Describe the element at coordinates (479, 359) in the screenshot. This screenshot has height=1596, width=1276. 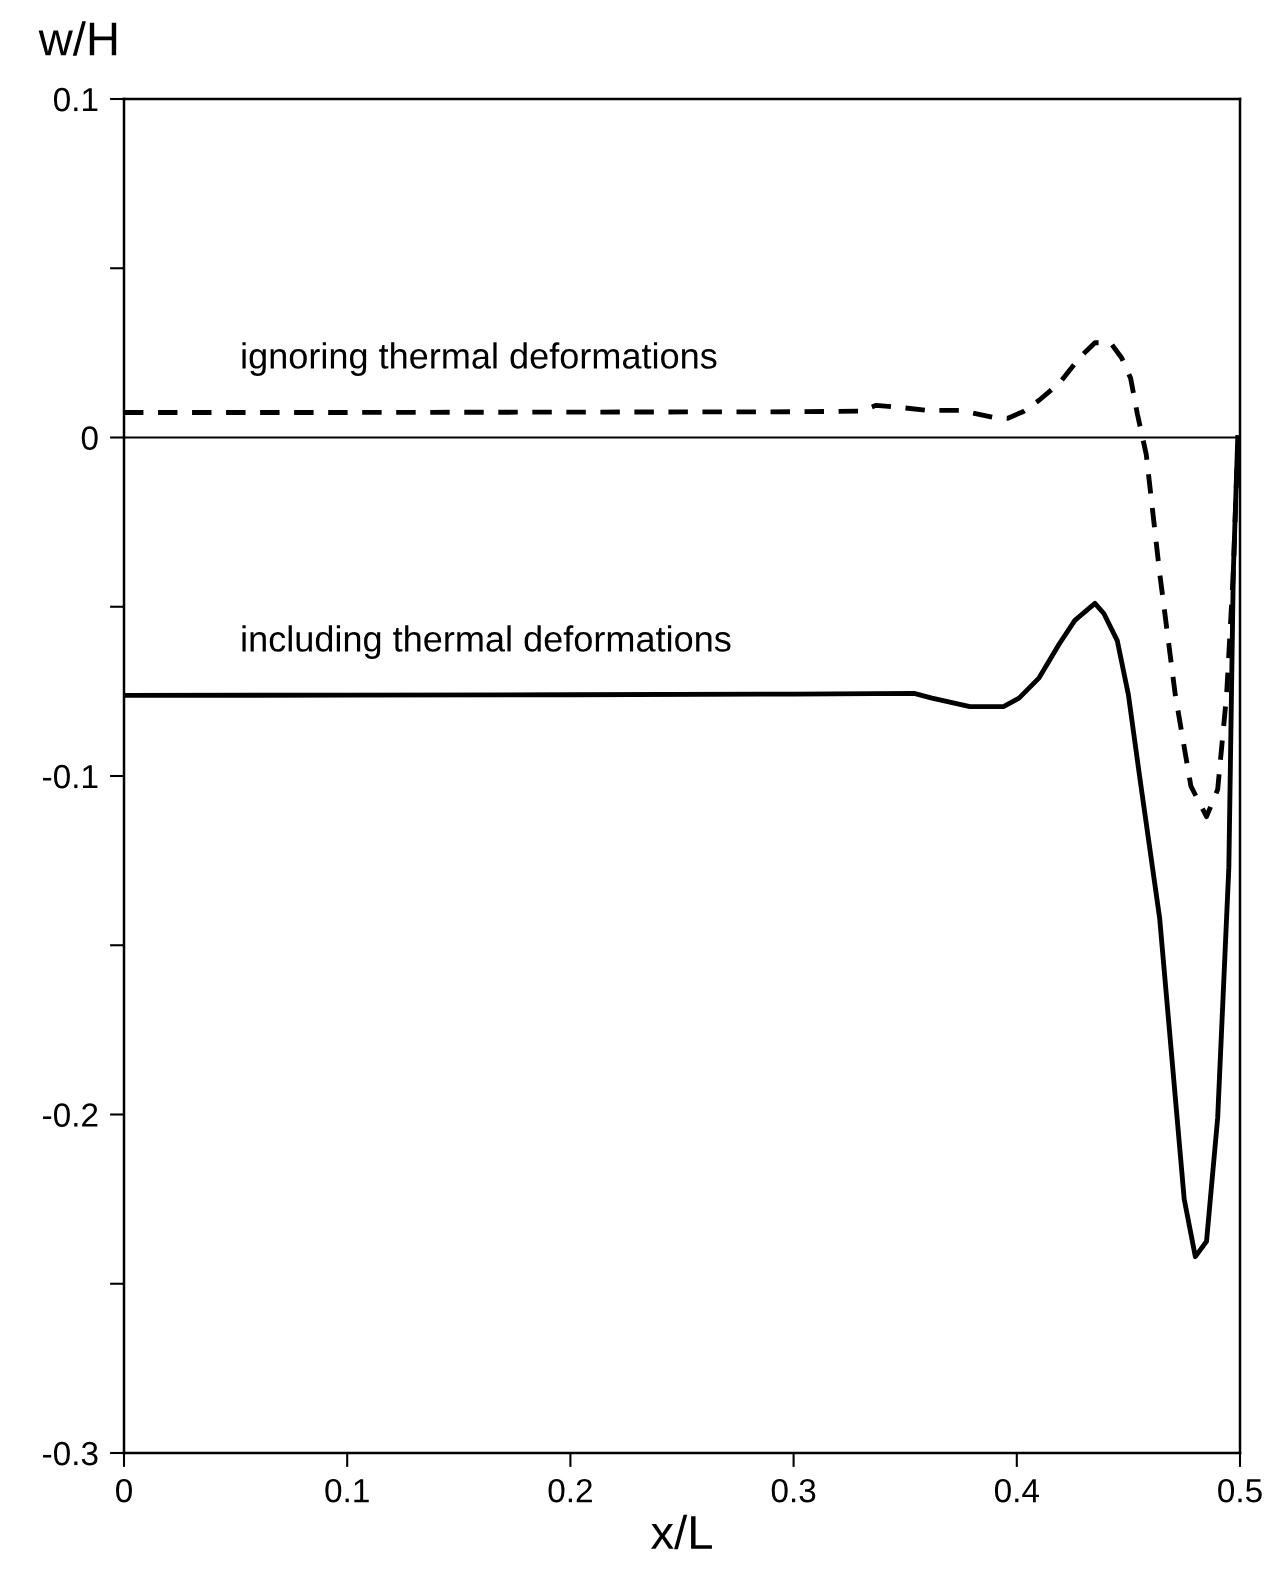
I see `series-label: ignoring thermal deformations` at that location.